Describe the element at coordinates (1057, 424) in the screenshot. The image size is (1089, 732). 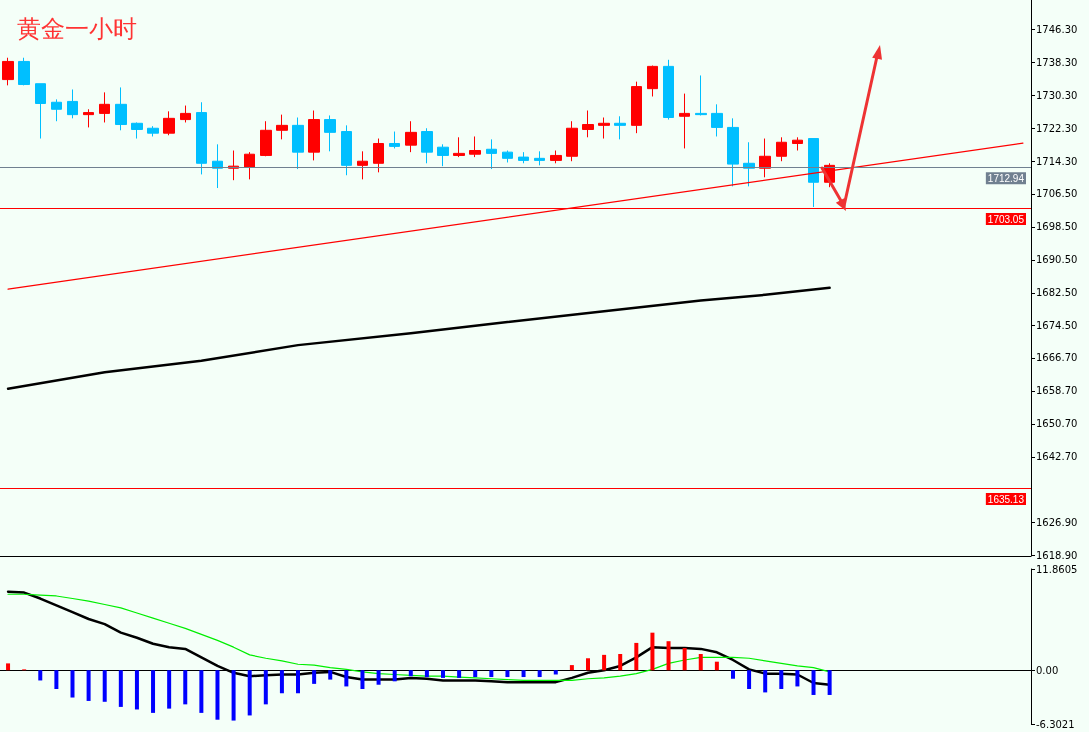
I see `y-tick-label: 1650.70` at that location.